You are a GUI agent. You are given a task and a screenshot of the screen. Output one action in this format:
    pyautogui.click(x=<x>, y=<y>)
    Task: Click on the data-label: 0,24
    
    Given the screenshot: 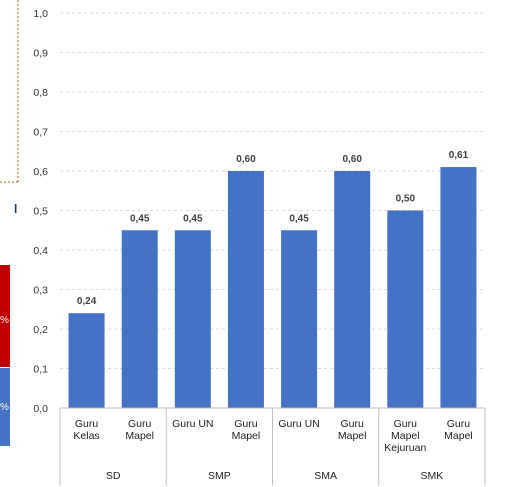 What is the action you would take?
    pyautogui.click(x=87, y=301)
    